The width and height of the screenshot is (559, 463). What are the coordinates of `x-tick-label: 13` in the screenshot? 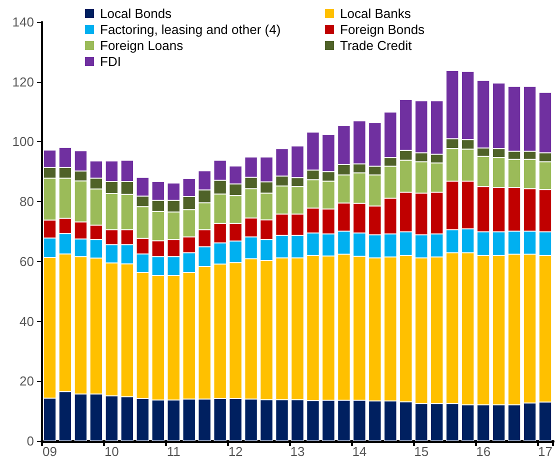 It's located at (297, 451).